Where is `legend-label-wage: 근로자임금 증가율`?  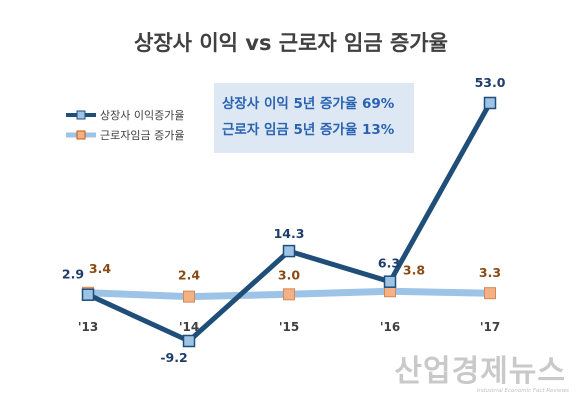 legend-label-wage: 근로자임금 증가율 is located at coordinates (142, 135).